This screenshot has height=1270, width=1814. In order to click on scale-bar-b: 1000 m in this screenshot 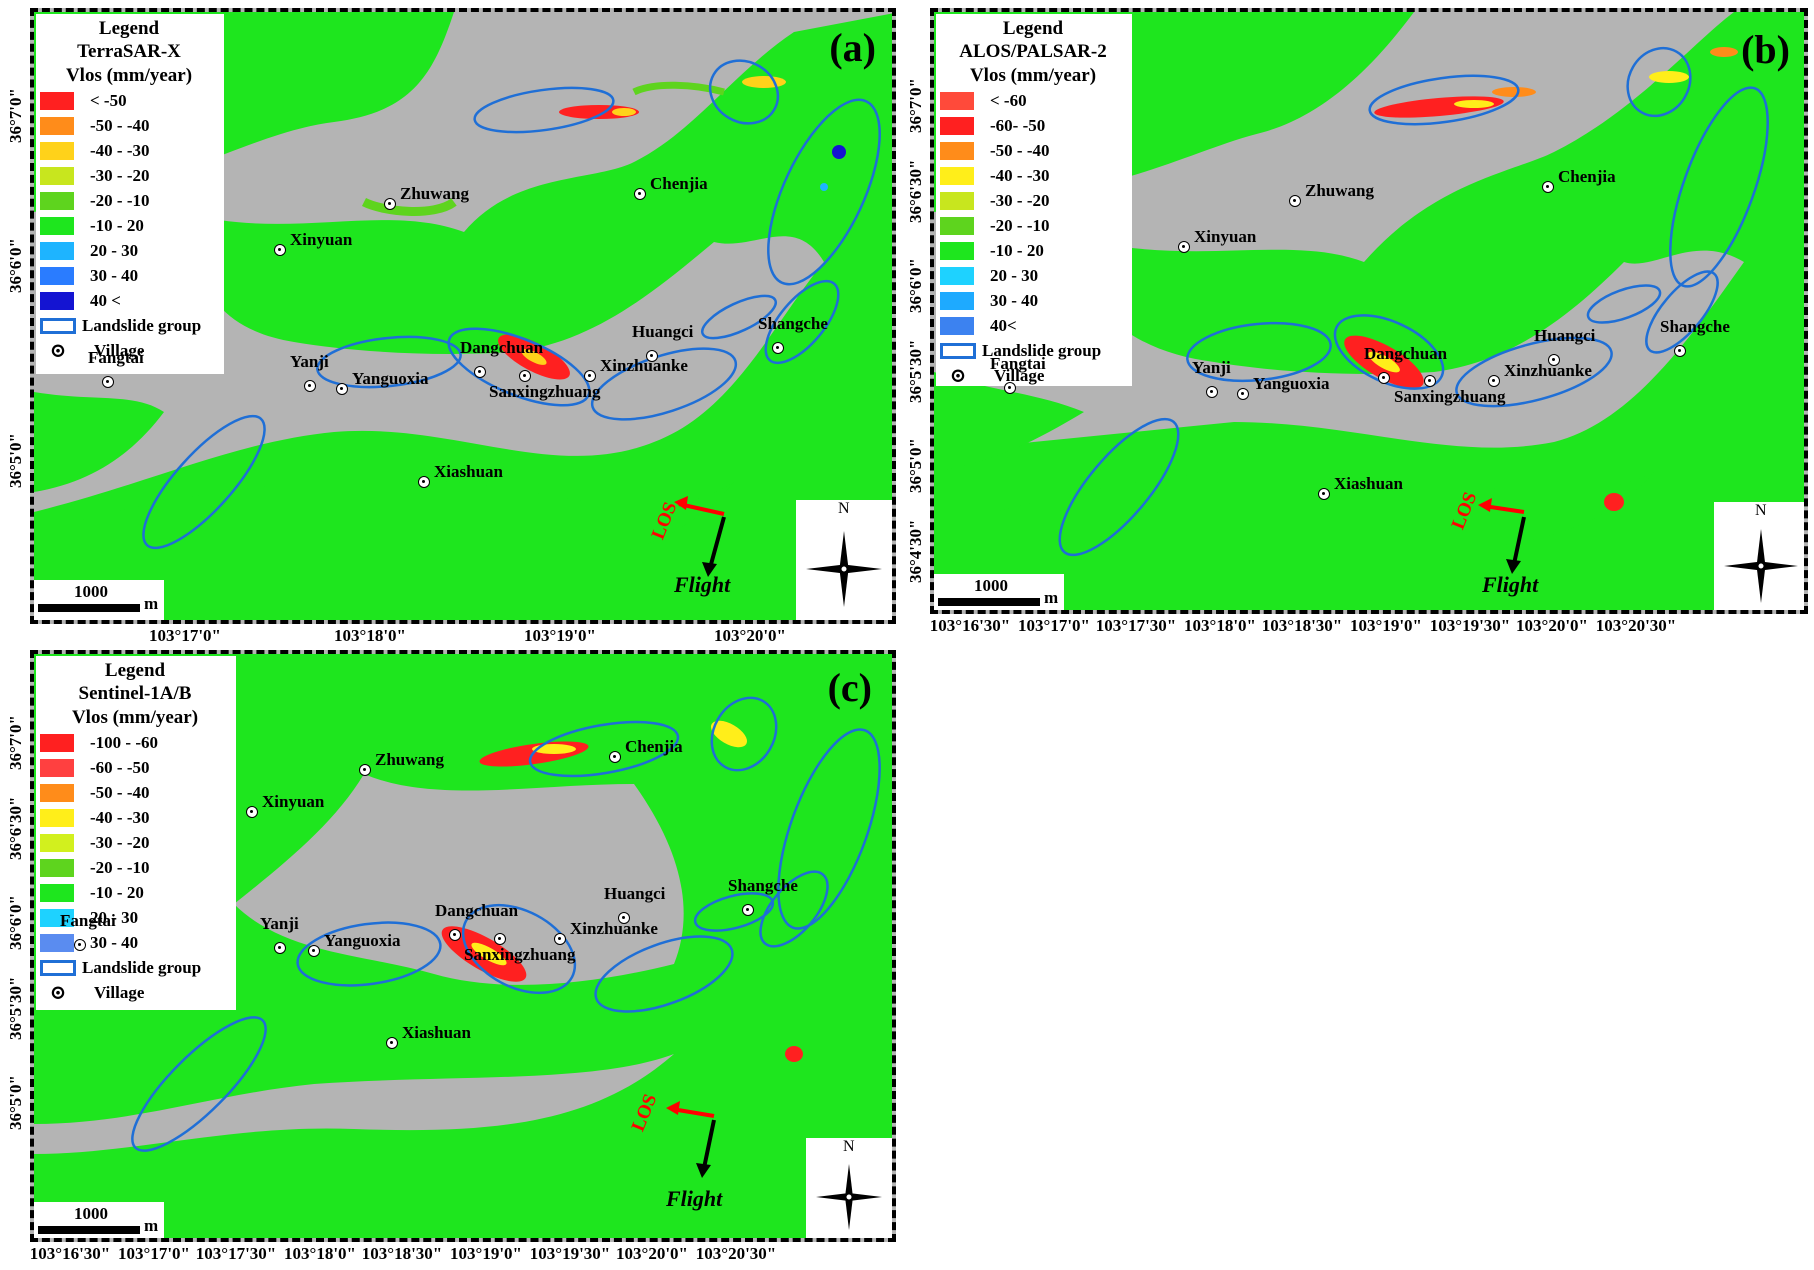, I will do `click(999, 592)`.